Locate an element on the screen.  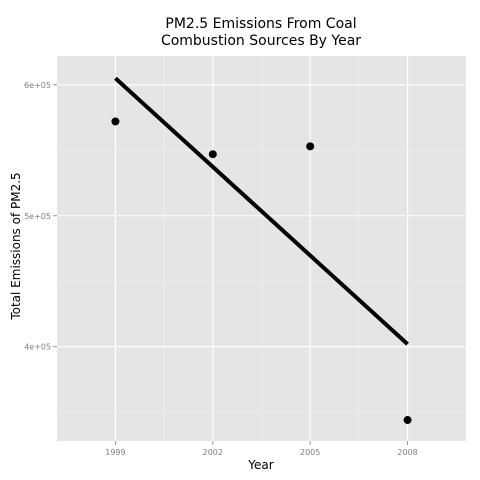
y-tick-label: 5e+05 is located at coordinates (37, 216).